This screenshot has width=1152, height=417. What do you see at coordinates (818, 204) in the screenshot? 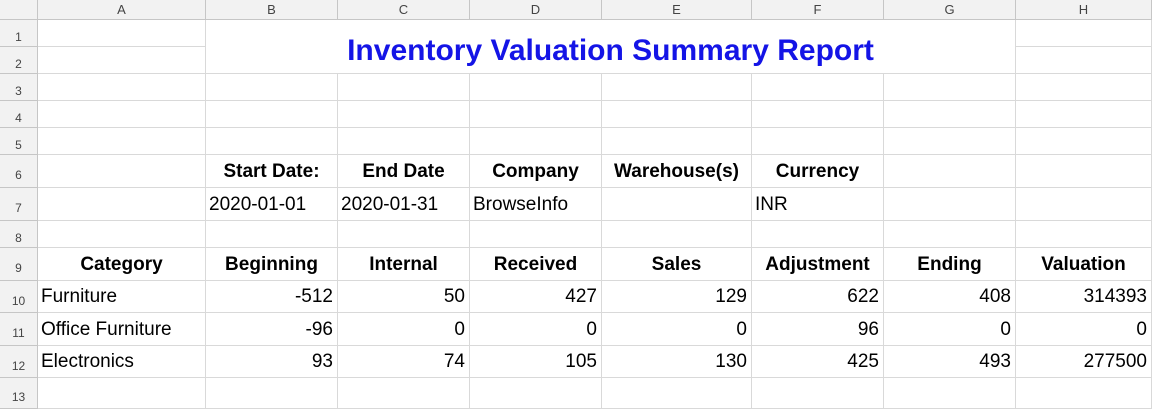
I see `info-value-currency: INR` at bounding box center [818, 204].